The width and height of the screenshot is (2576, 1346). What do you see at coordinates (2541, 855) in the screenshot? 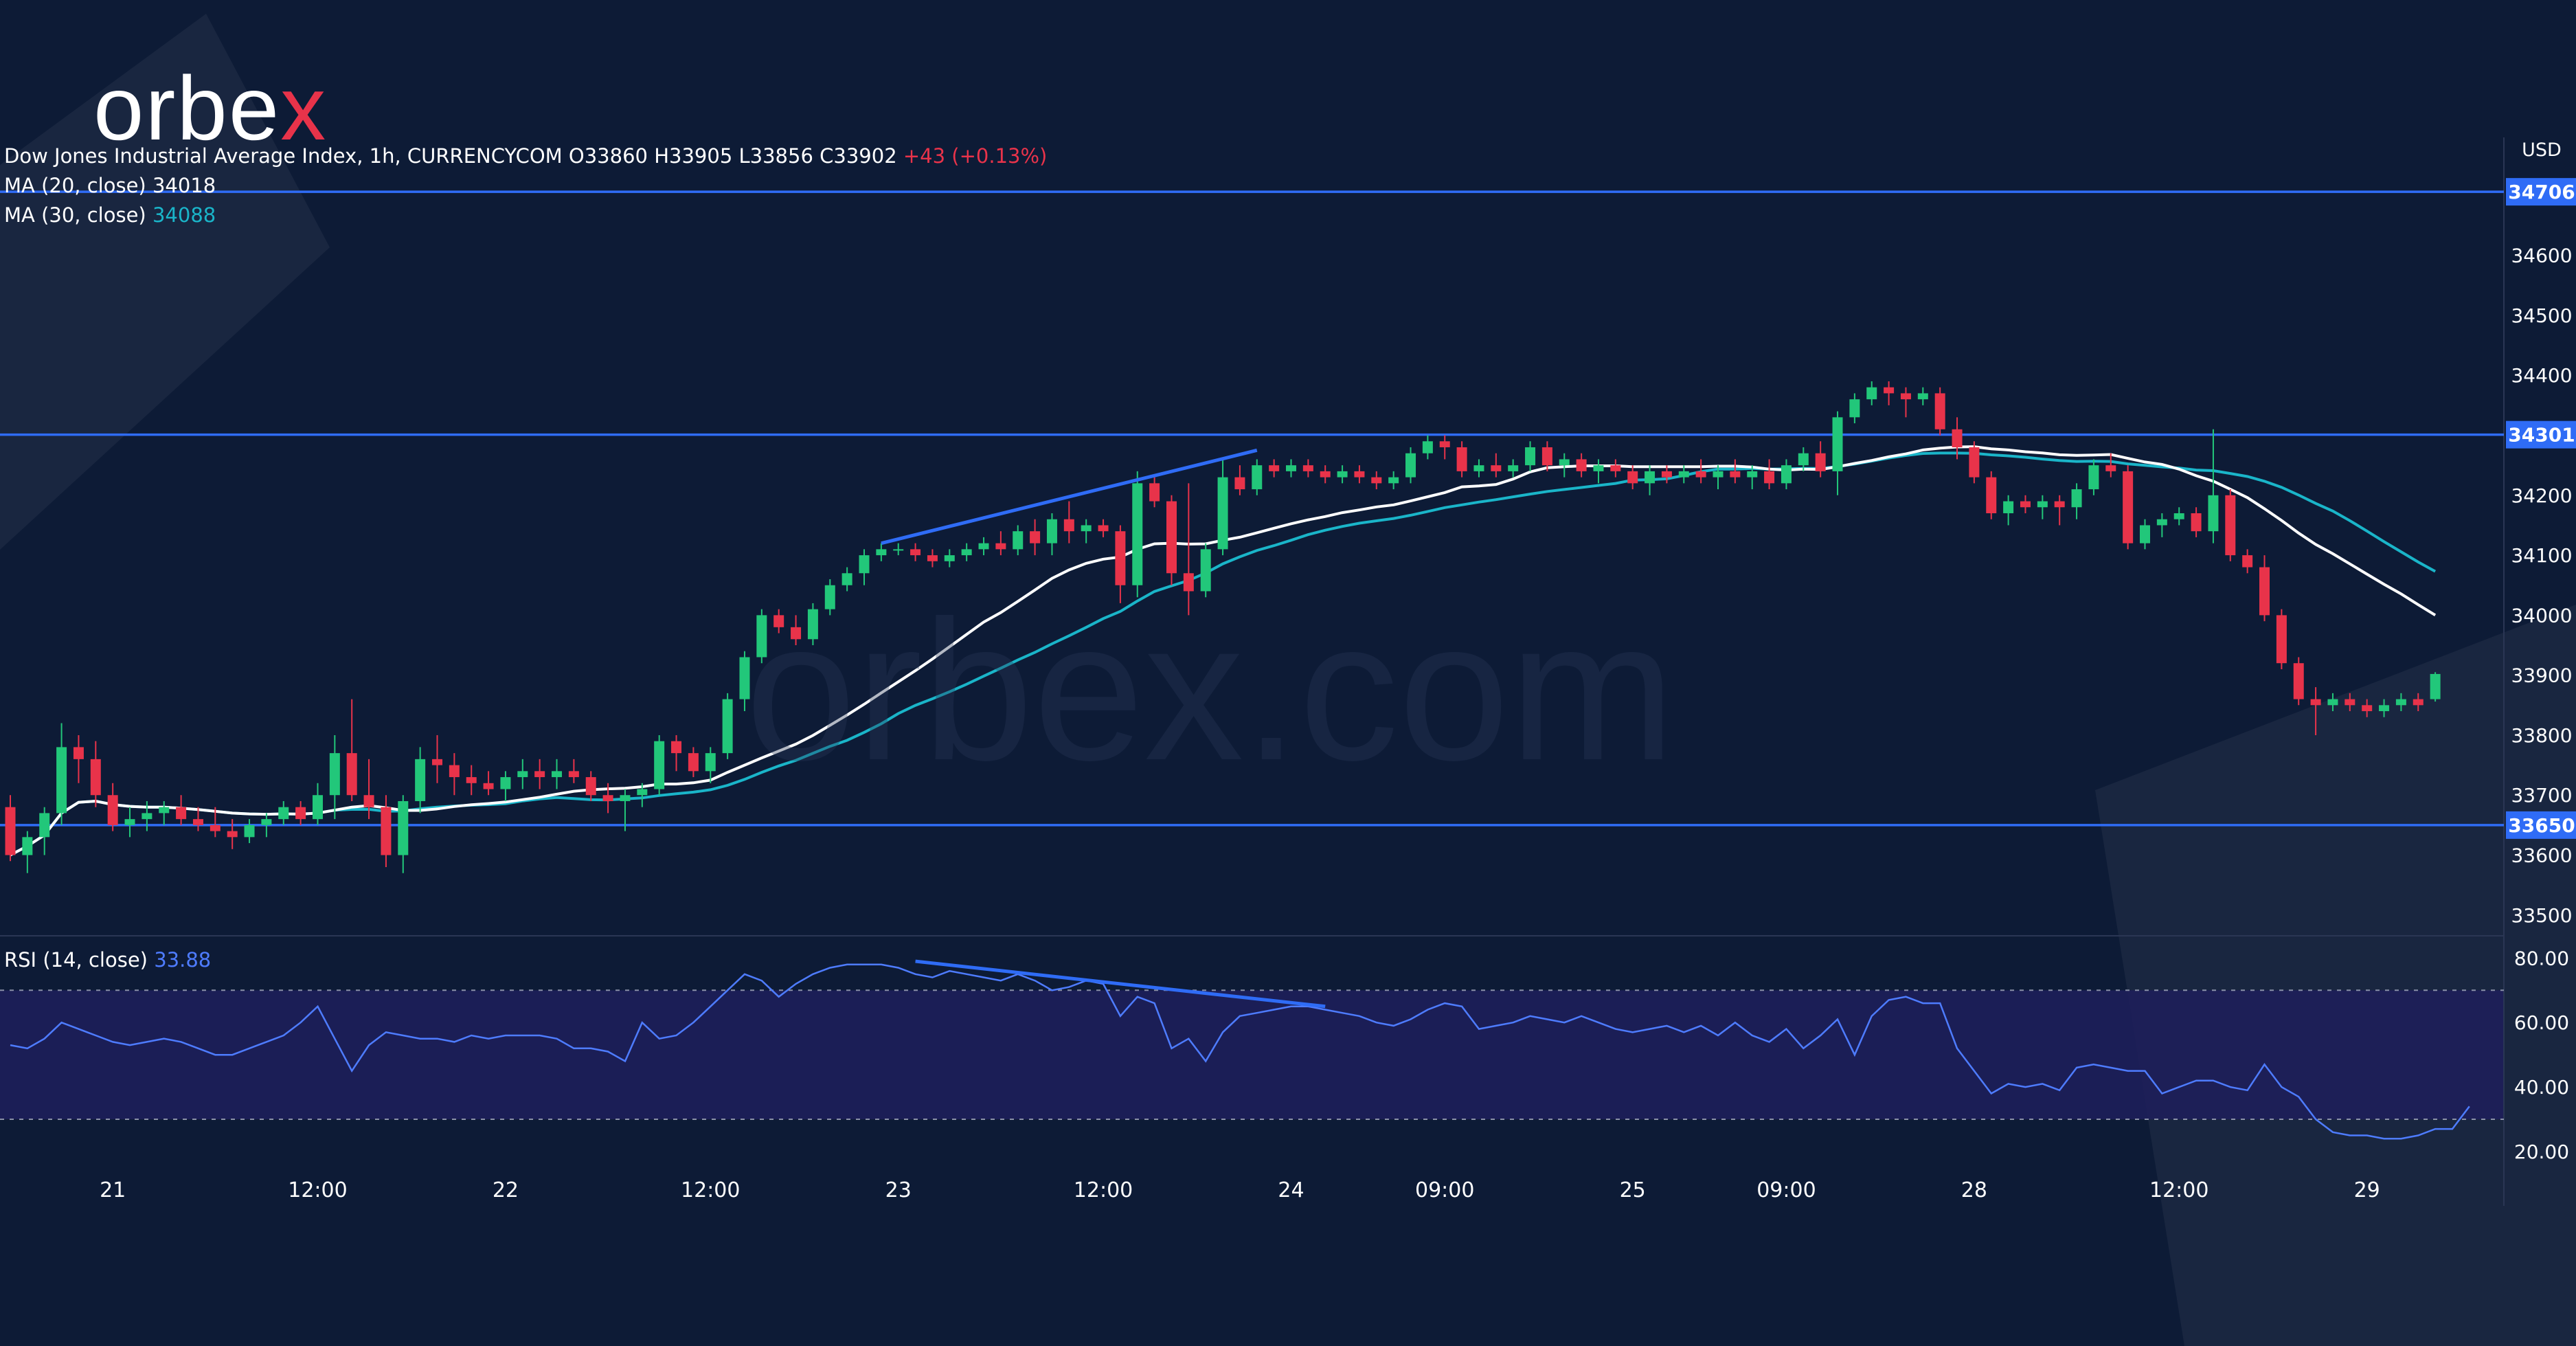
I see `price-tick-label: 33600` at bounding box center [2541, 855].